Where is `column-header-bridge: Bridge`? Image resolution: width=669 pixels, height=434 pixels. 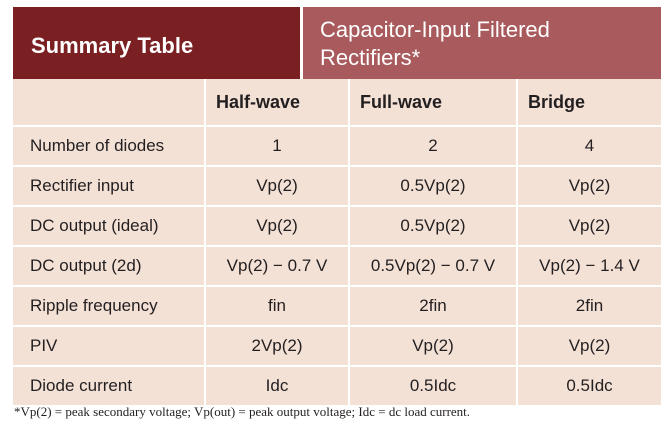 column-header-bridge: Bridge is located at coordinates (588, 102).